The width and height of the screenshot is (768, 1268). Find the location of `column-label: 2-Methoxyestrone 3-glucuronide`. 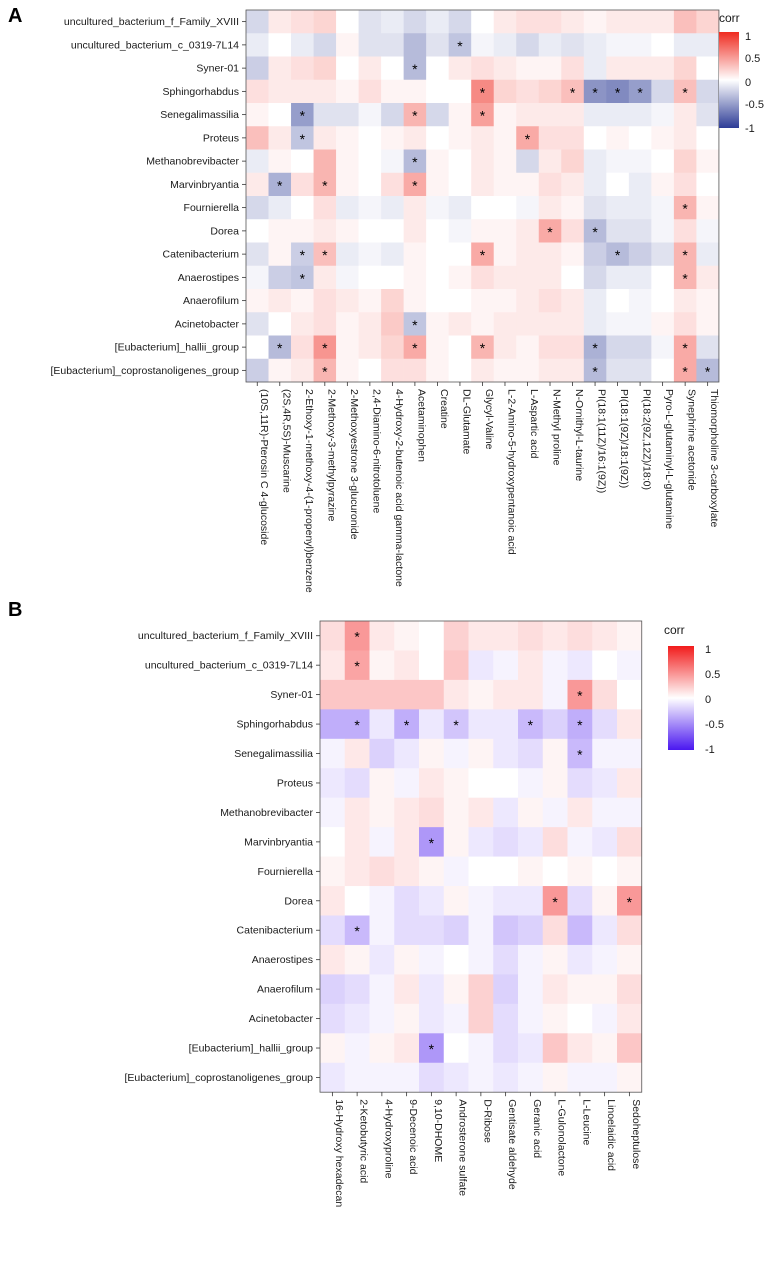

column-label: 2-Methoxyestrone 3-glucuronide is located at coordinates (354, 464).